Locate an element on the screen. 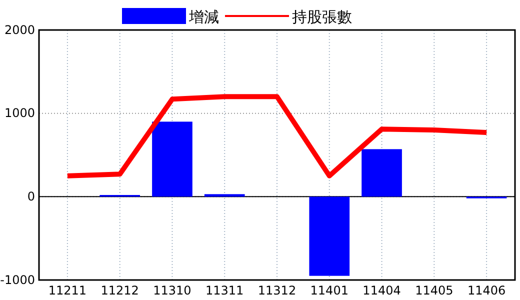 The image size is (520, 300). x-tick-label: 11211 is located at coordinates (67, 291).